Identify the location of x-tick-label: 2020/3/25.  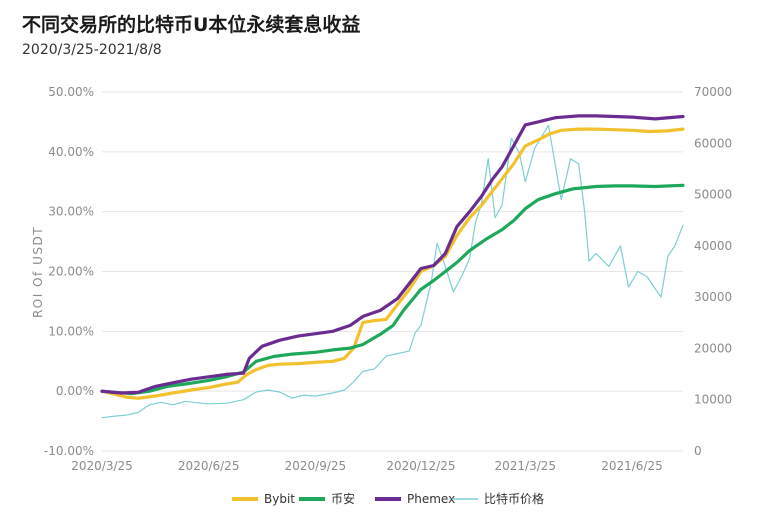
(102, 466).